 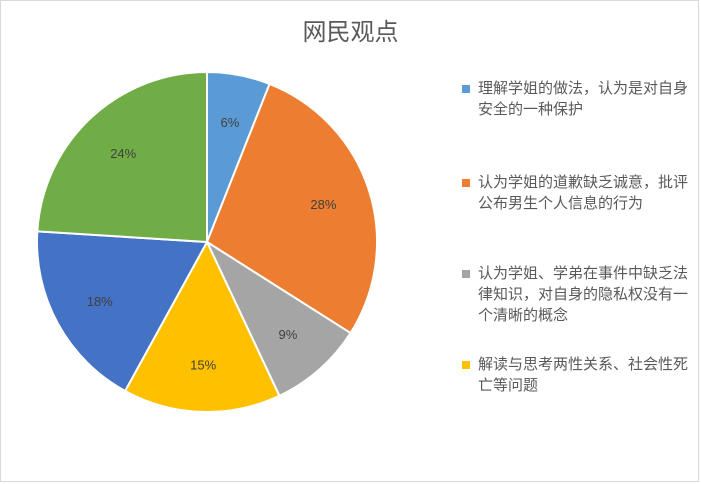 I want to click on legend-item-3: 认为学姐、学弟在事件中缺乏法律知识，对自身的隐私权没有一个清晰的概念, so click(x=577, y=294).